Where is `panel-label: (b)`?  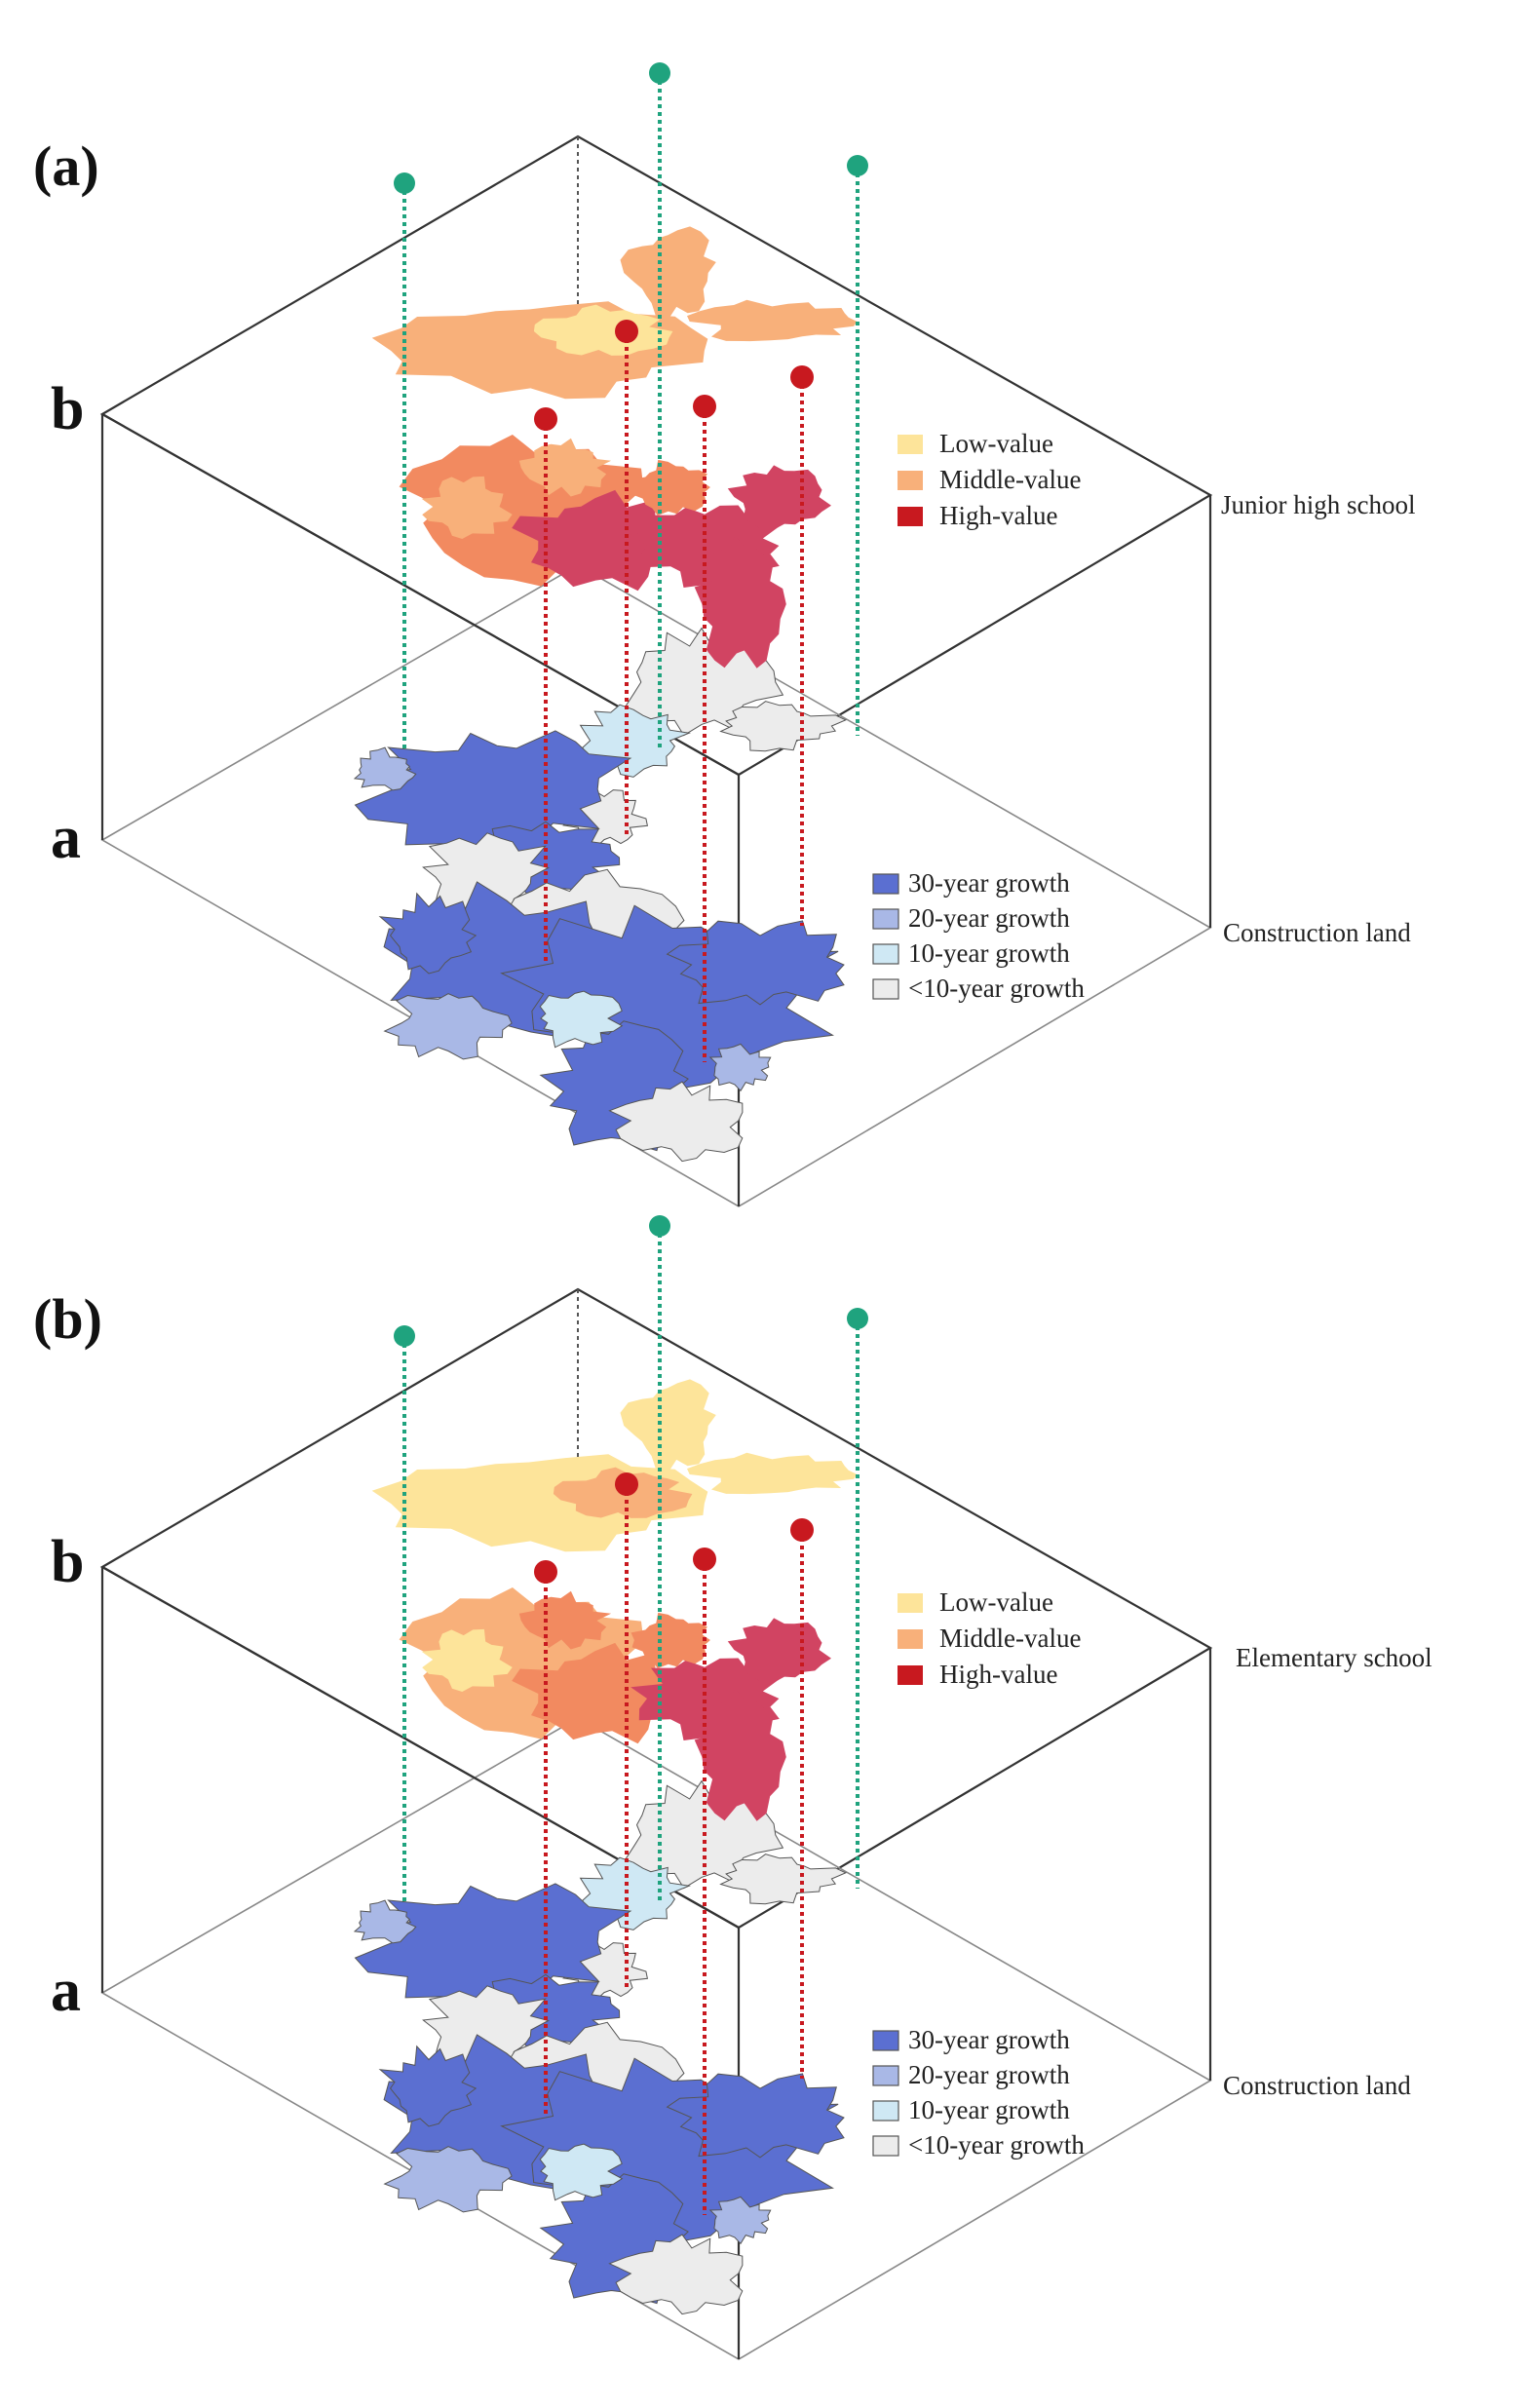 panel-label: (b) is located at coordinates (67, 1319).